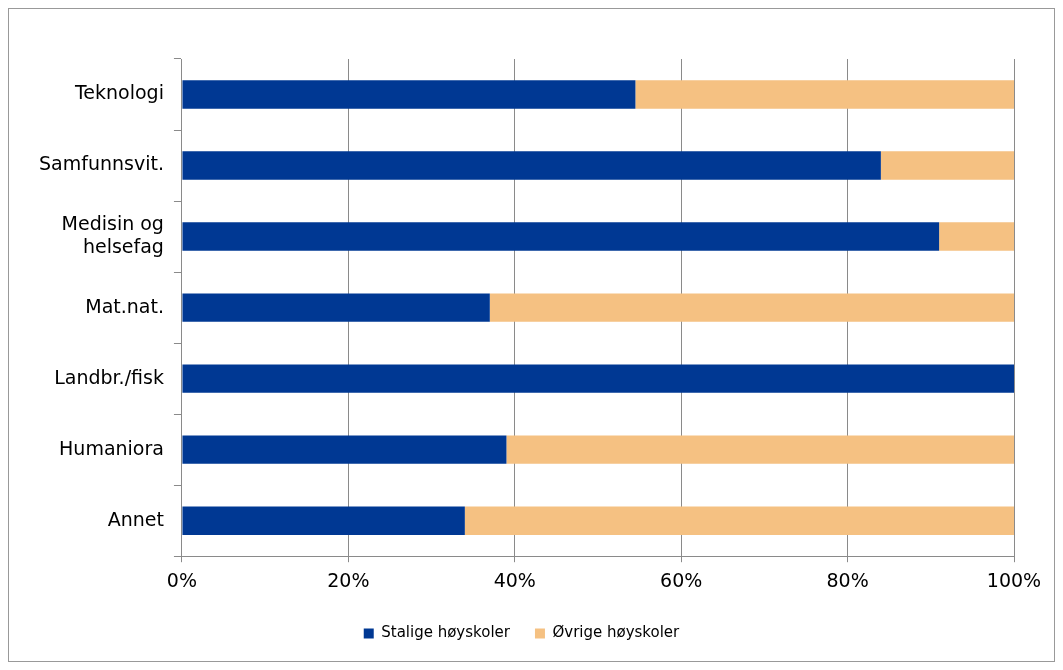 This screenshot has height=670, width=1063. What do you see at coordinates (109, 376) in the screenshot?
I see `y-tick-label: Landbr./fisk` at bounding box center [109, 376].